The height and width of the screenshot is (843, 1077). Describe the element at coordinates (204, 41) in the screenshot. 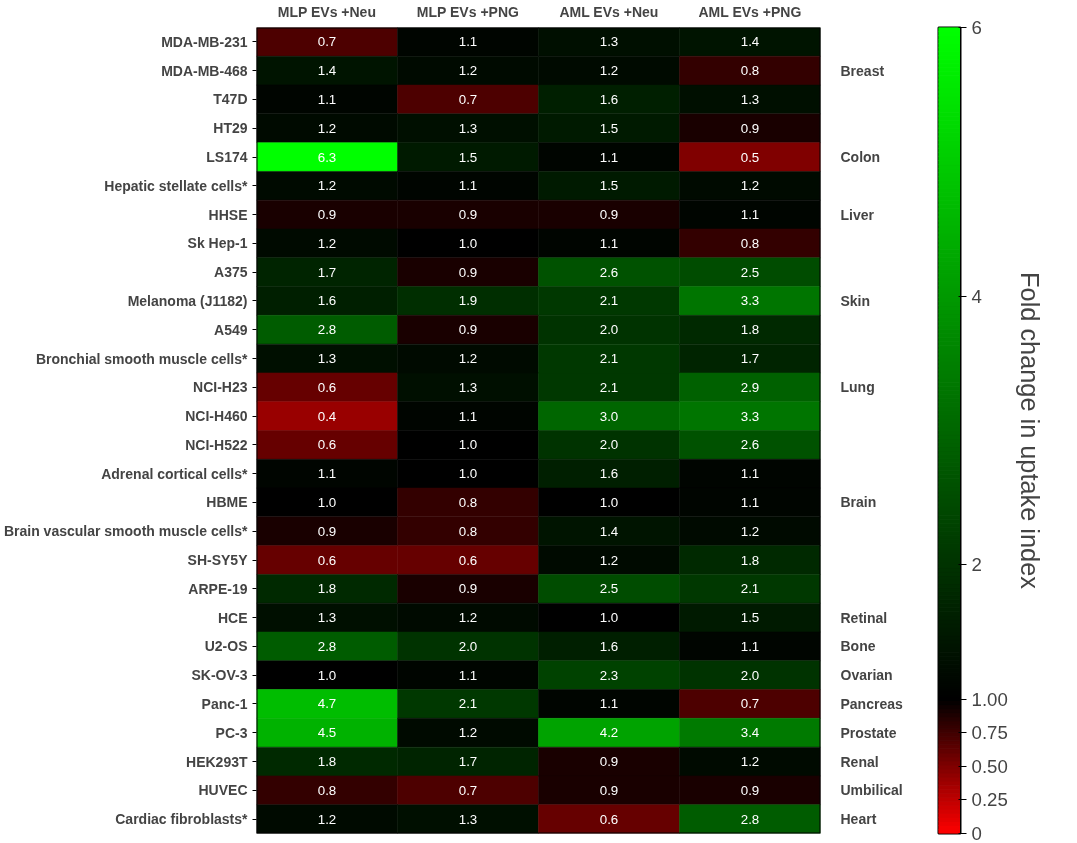

I see `y-tick-label: MDA-MB-231` at that location.